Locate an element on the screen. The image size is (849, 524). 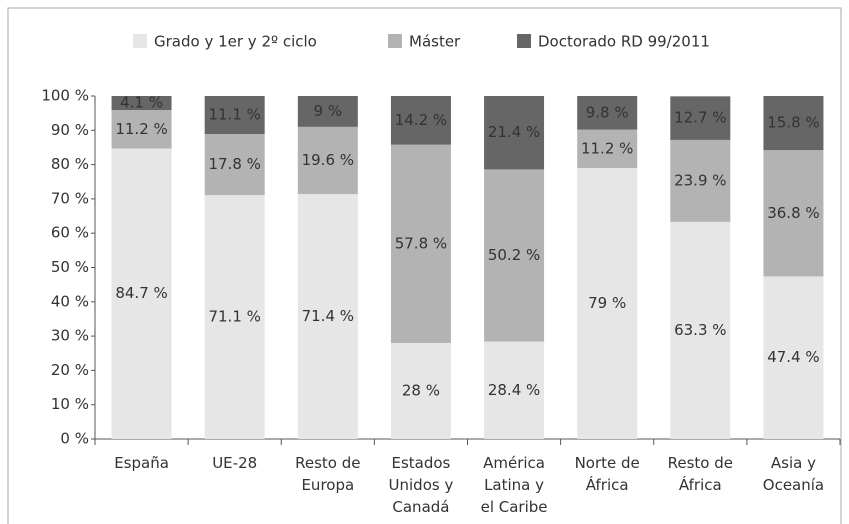
x-tick-label: Estados Unidos y Canadá is located at coordinates (421, 485).